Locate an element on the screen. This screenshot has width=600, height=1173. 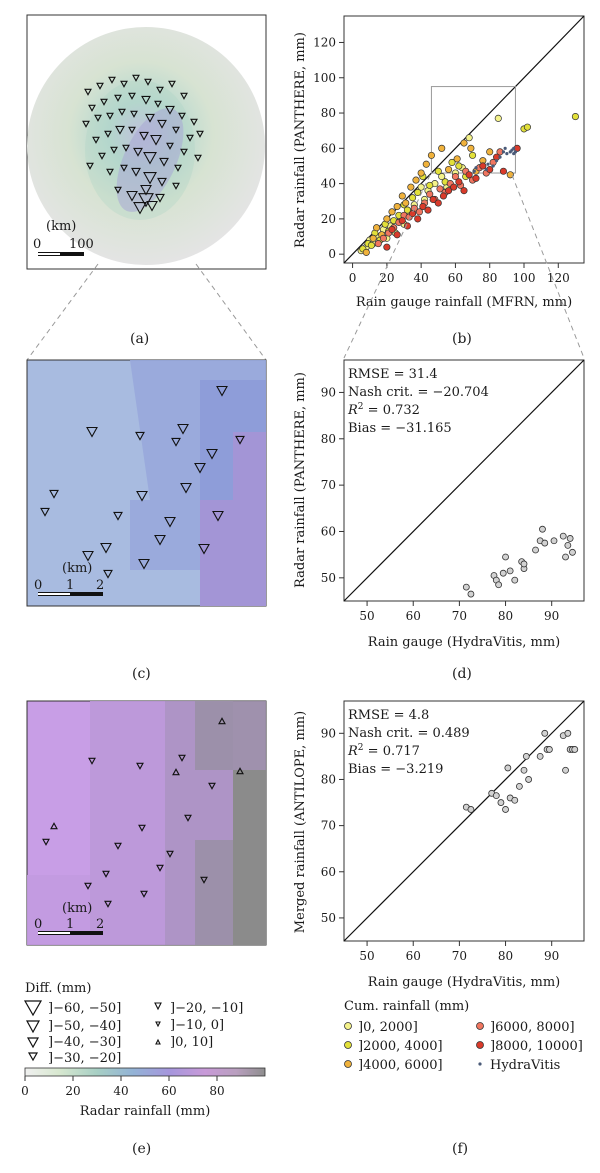
legend-diff-item-0: ]−60, −50] is located at coordinates (84, 1008).